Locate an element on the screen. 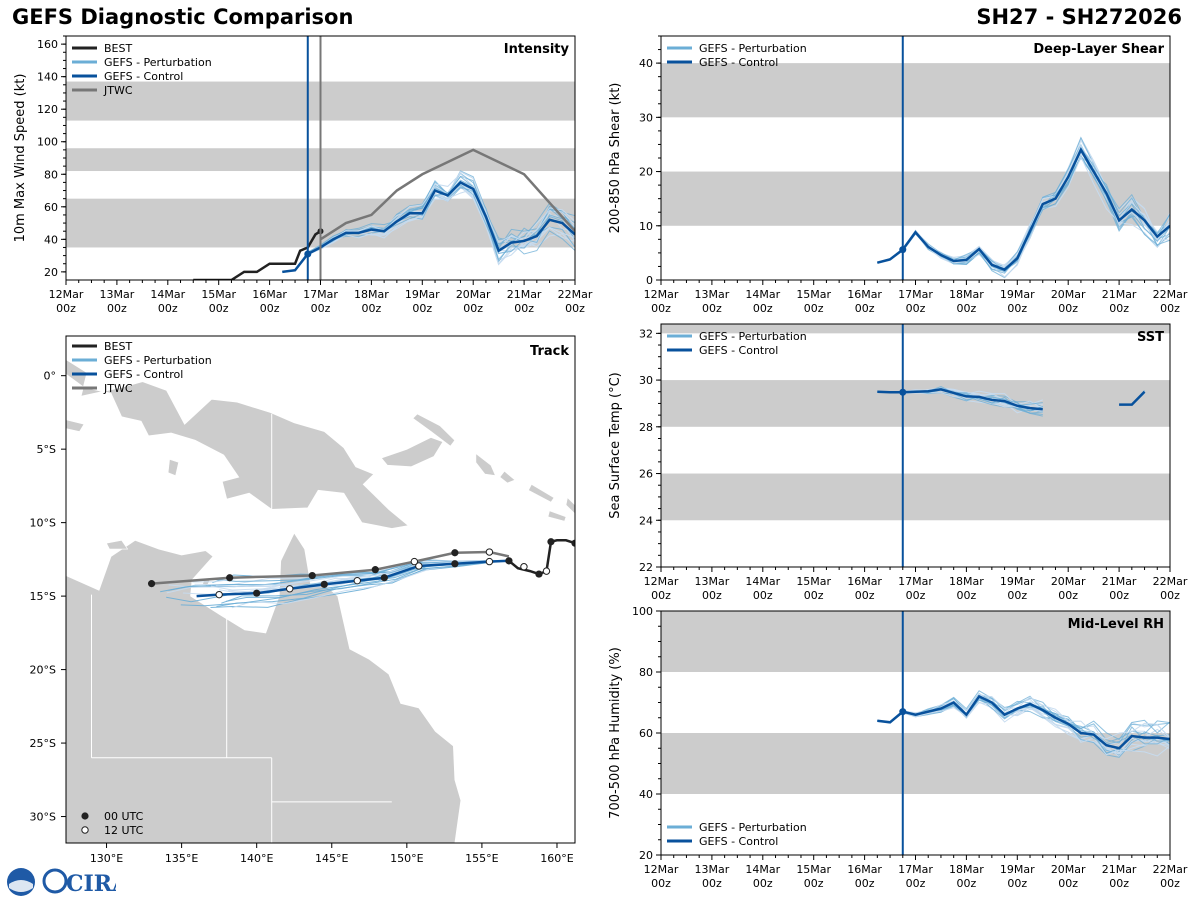 The image size is (1200, 900). y-tick-label: 100 is located at coordinates (47, 142).